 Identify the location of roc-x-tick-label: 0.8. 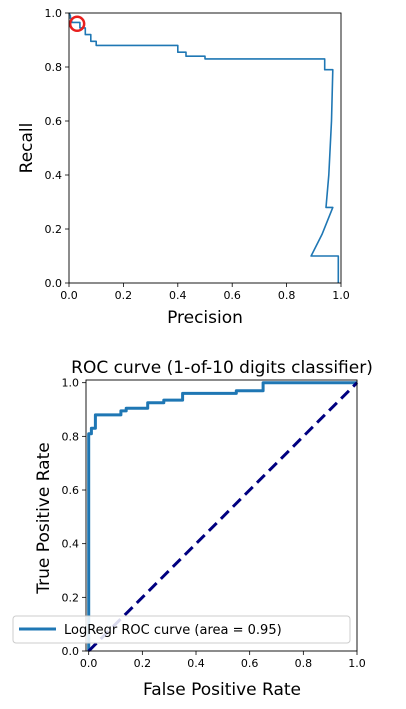
(304, 663).